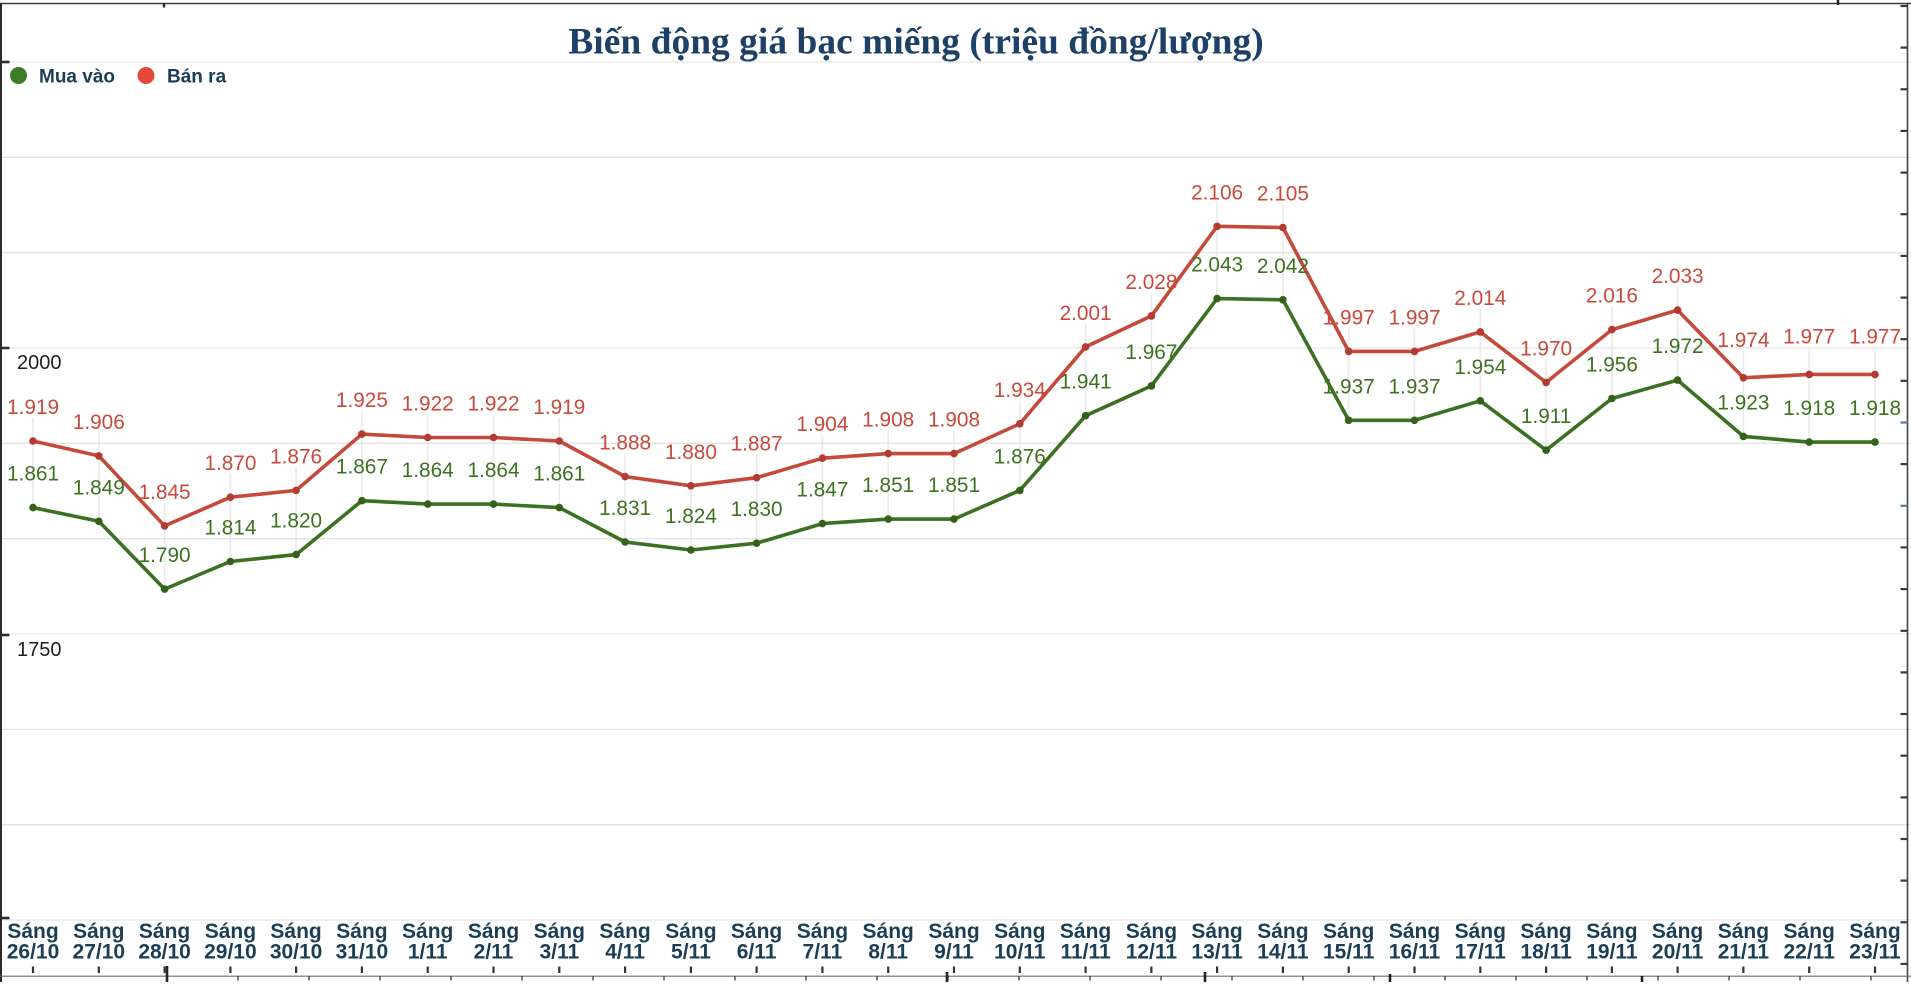  What do you see at coordinates (296, 521) in the screenshot?
I see `svg-text: 1.820` at bounding box center [296, 521].